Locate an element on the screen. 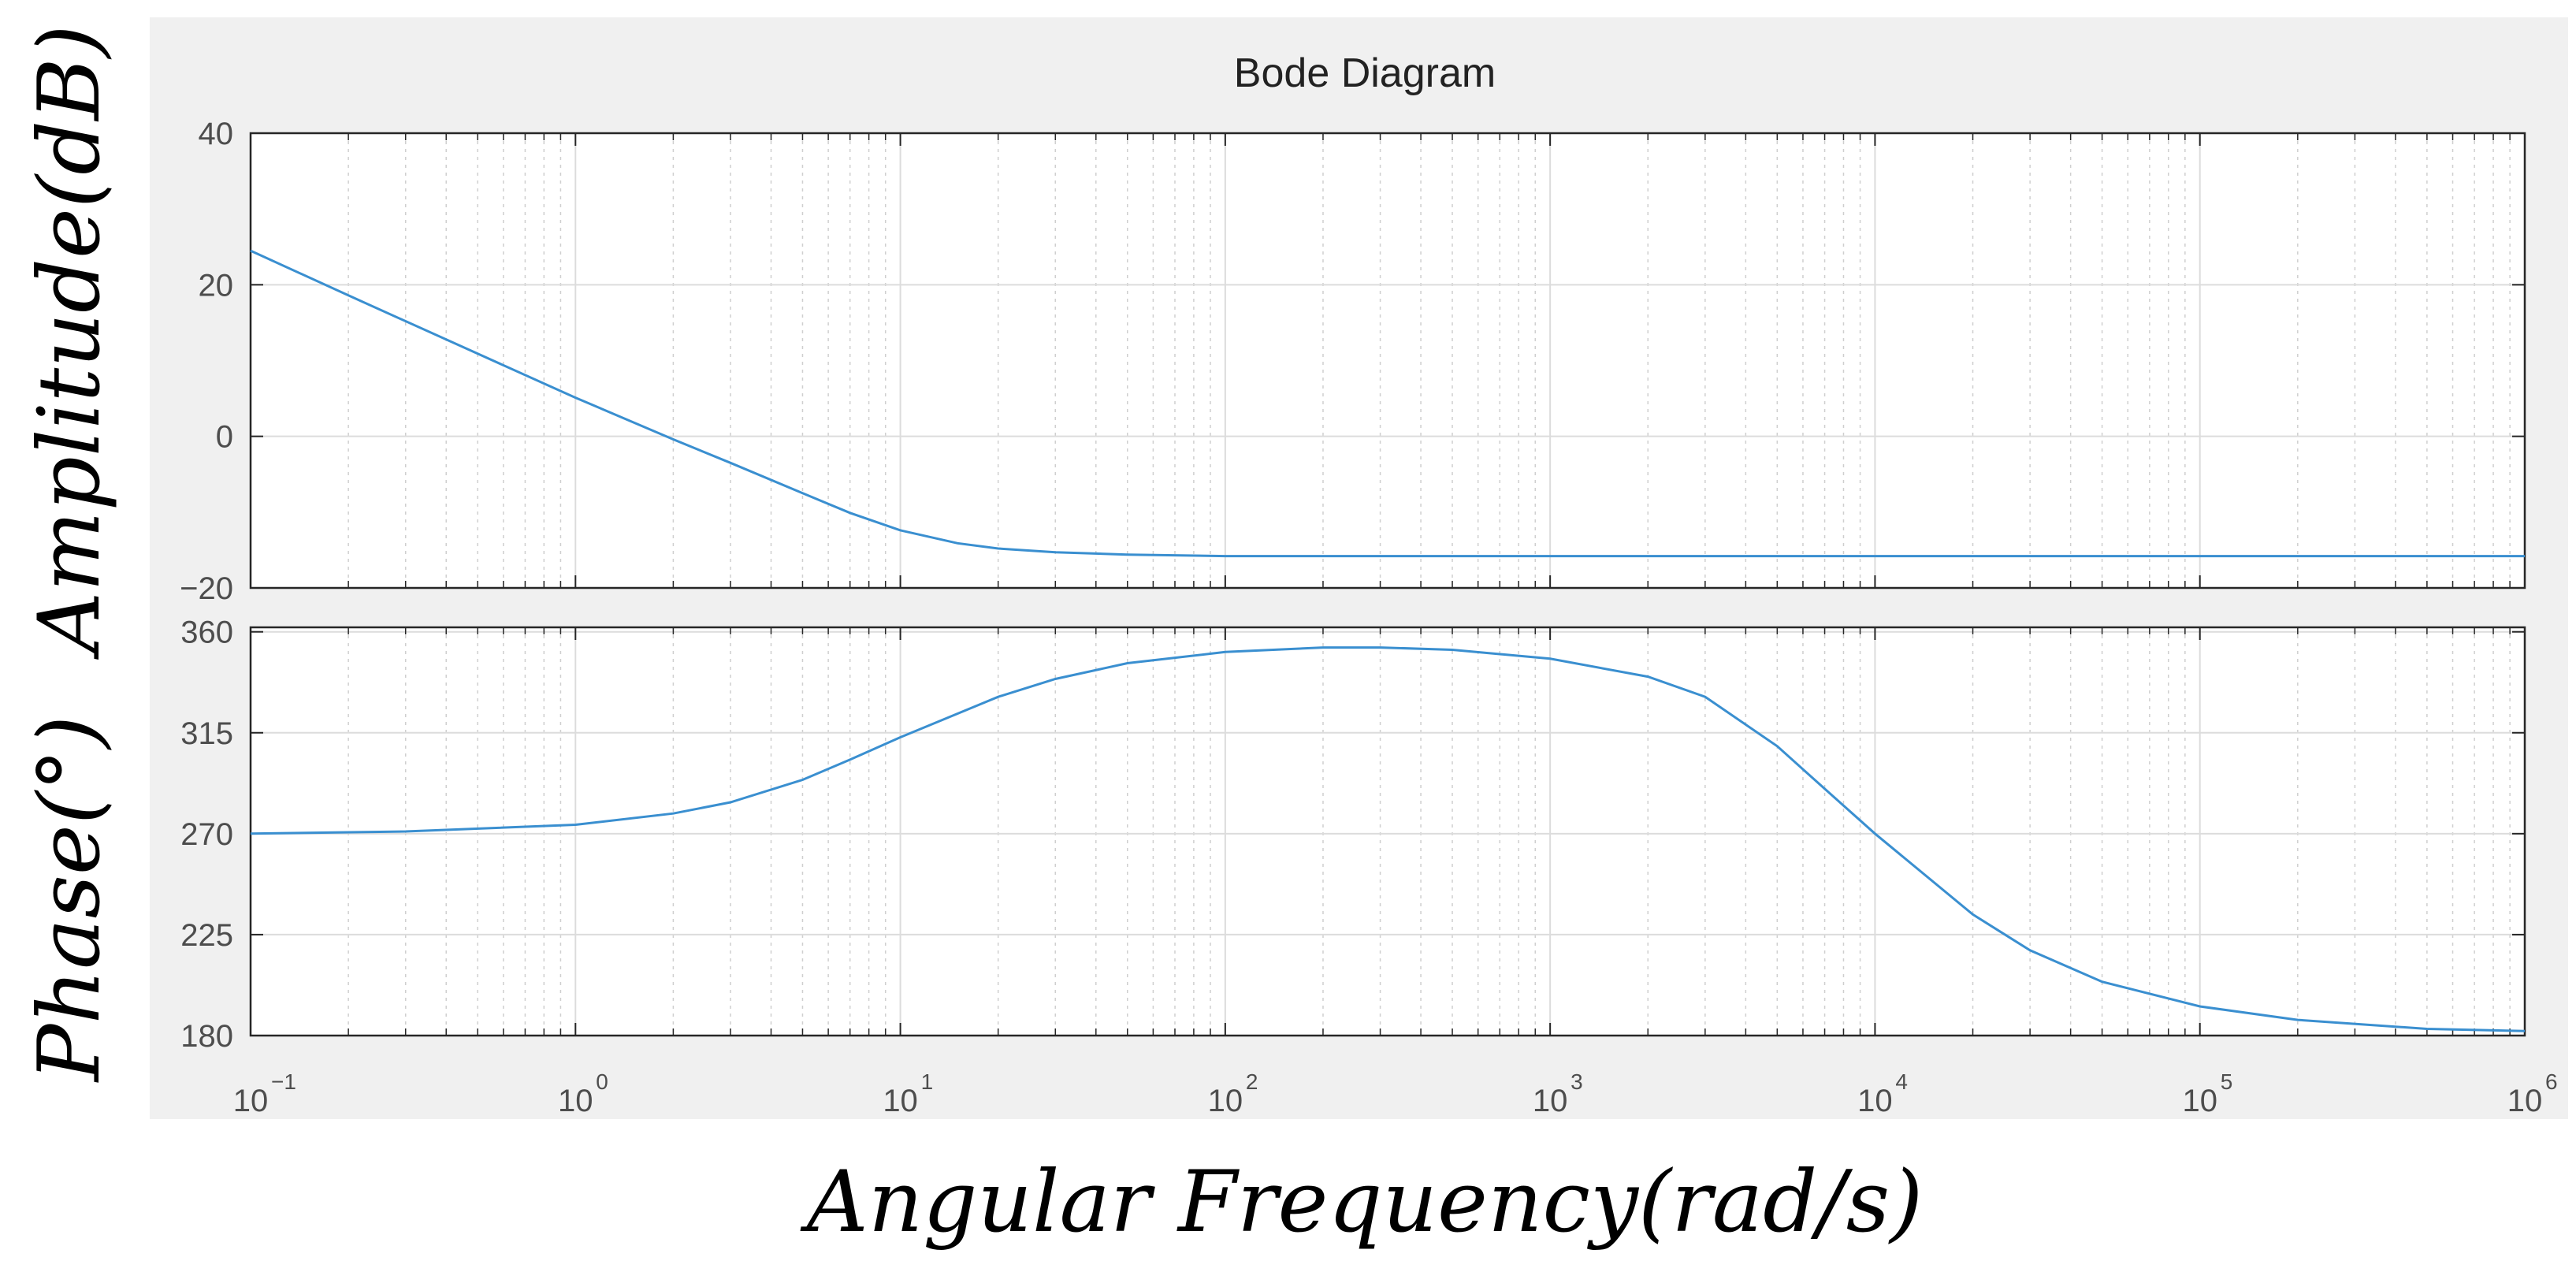 The width and height of the screenshot is (2576, 1272). x-tick-label: 10² is located at coordinates (1233, 1093).